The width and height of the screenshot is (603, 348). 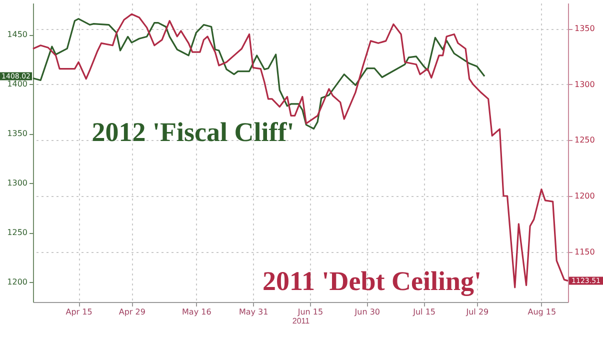 What do you see at coordinates (542, 312) in the screenshot?
I see `x-tick-label: Aug 15` at bounding box center [542, 312].